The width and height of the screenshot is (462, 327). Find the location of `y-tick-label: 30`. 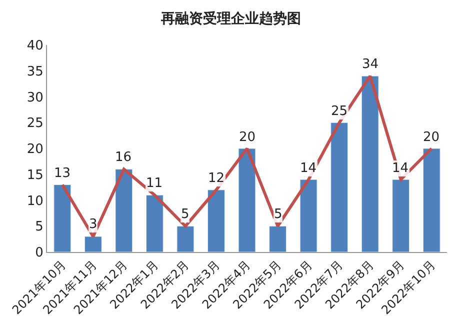

y-tick-label: 30 is located at coordinates (35, 98).